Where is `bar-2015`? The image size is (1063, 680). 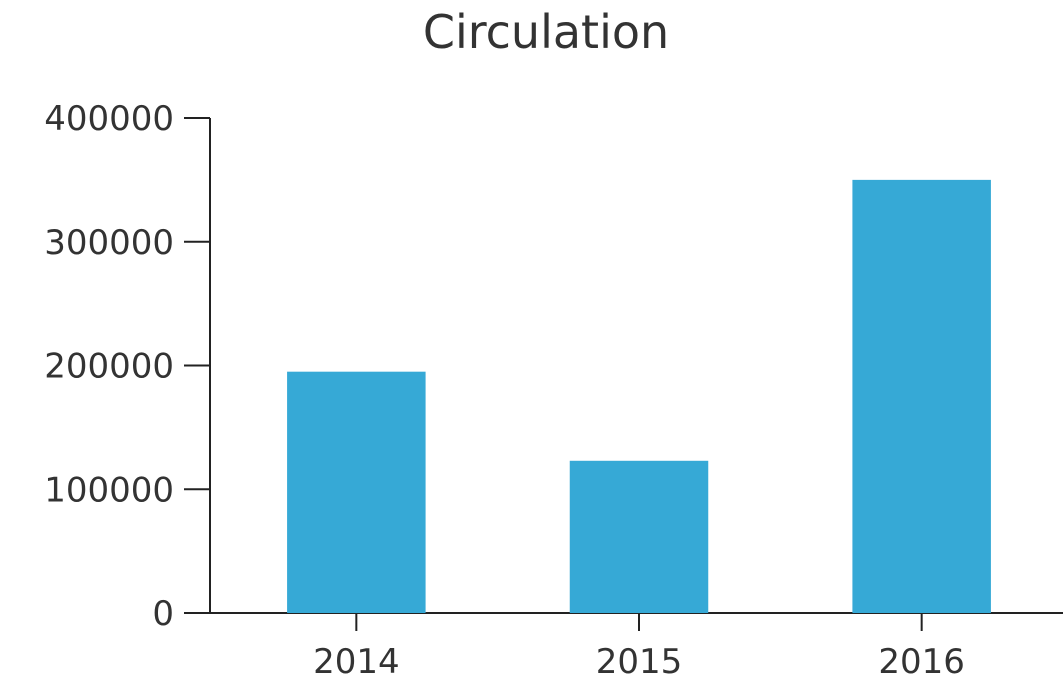
bar-2015 is located at coordinates (639, 536).